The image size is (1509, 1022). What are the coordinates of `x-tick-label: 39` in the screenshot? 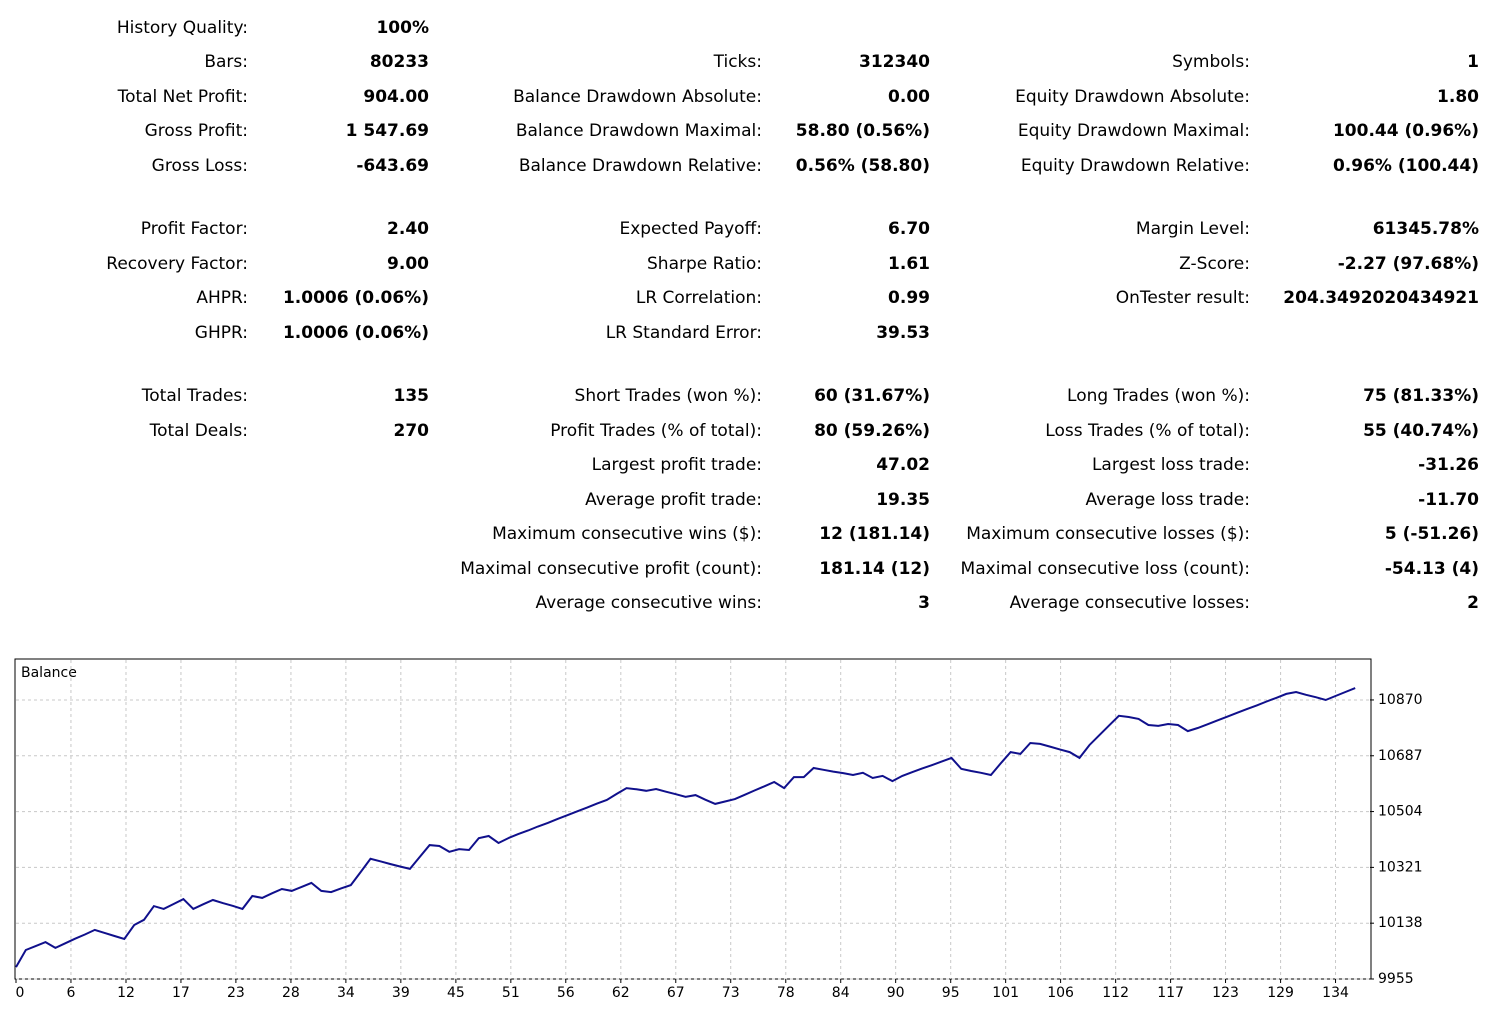 It's located at (401, 993).